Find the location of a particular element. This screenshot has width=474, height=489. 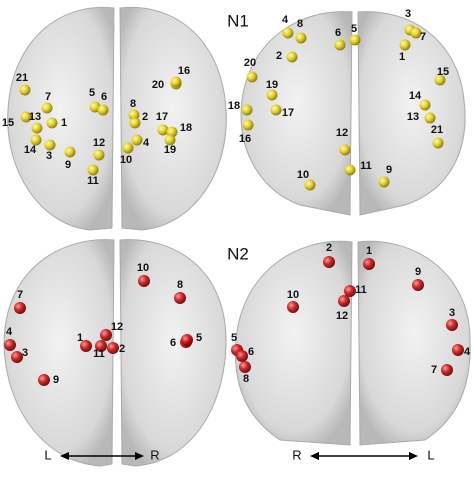

panel-label: N2 is located at coordinates (238, 253).